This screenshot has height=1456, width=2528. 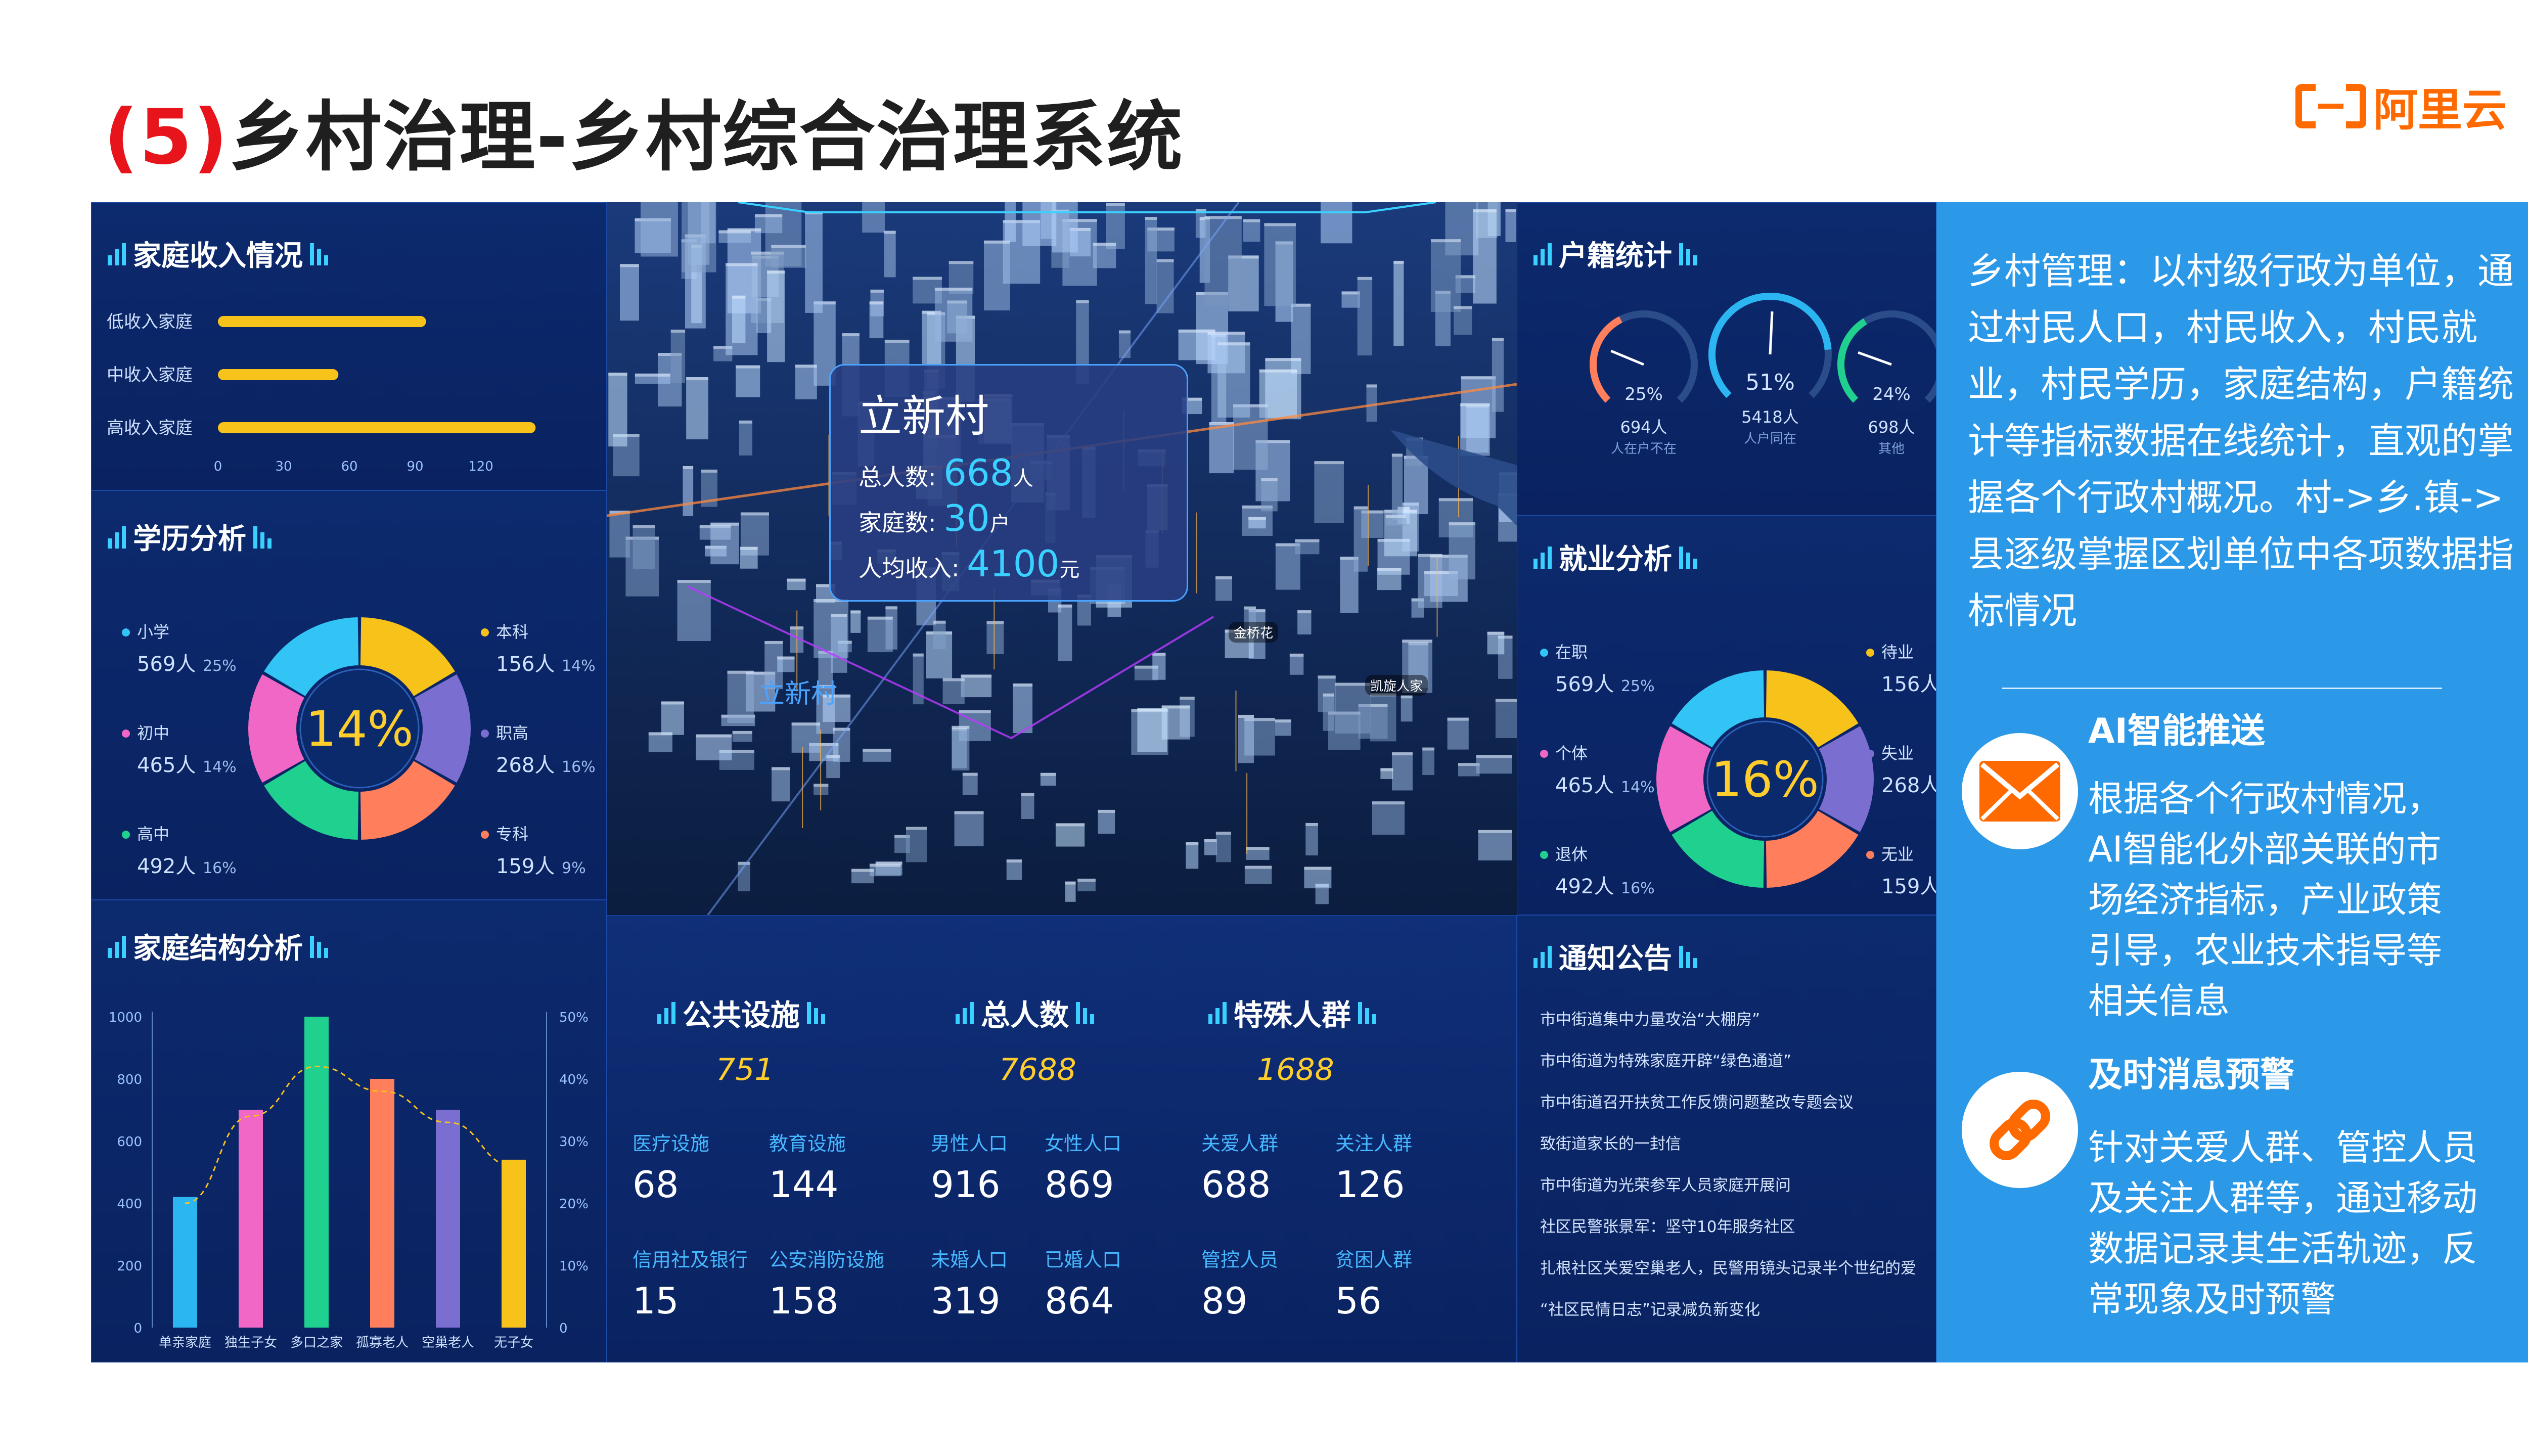 I want to click on notice-item: 市中街道集中力量攻治“大棚房”, so click(x=1650, y=1020).